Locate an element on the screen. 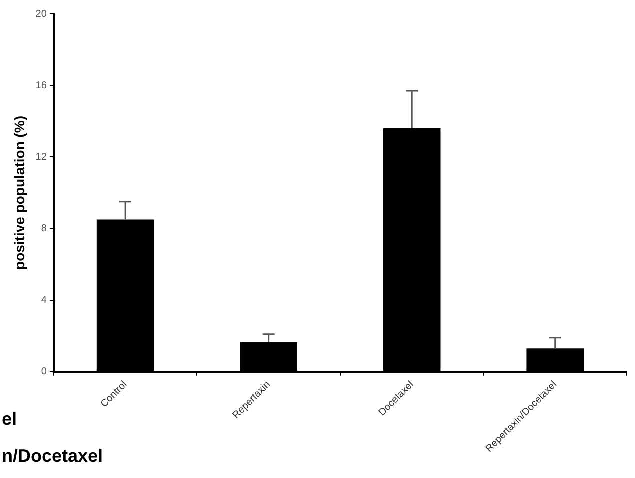 The image size is (635, 478). text: el is located at coordinates (10, 418).